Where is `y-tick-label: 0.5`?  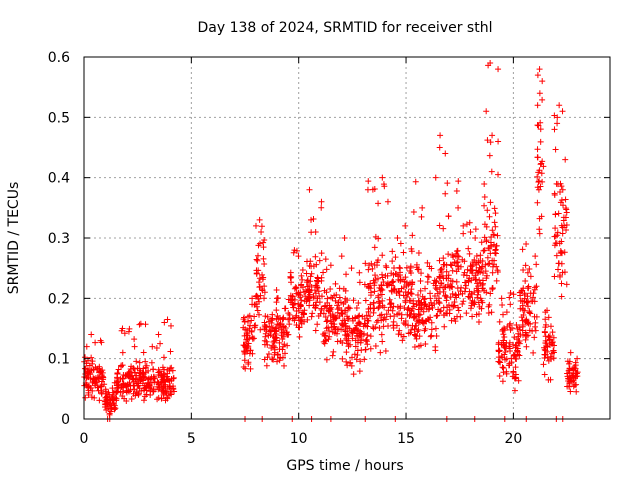
y-tick-label: 0.5 is located at coordinates (59, 118).